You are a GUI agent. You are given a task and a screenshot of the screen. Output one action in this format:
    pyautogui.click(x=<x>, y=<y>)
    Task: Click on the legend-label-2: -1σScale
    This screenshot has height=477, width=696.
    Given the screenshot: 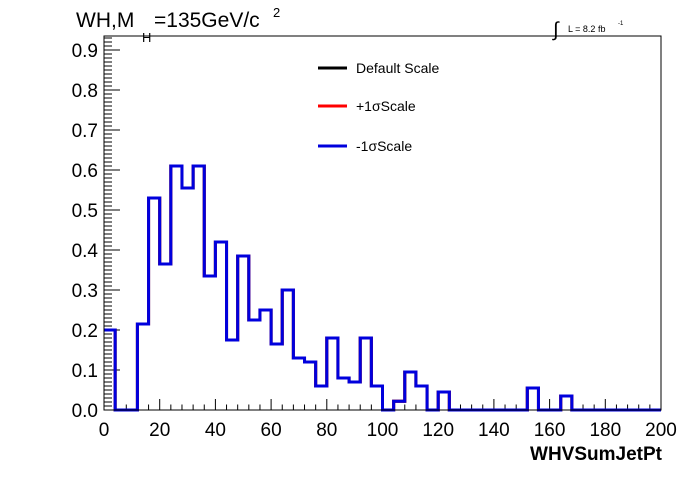 What is the action you would take?
    pyautogui.click(x=384, y=146)
    